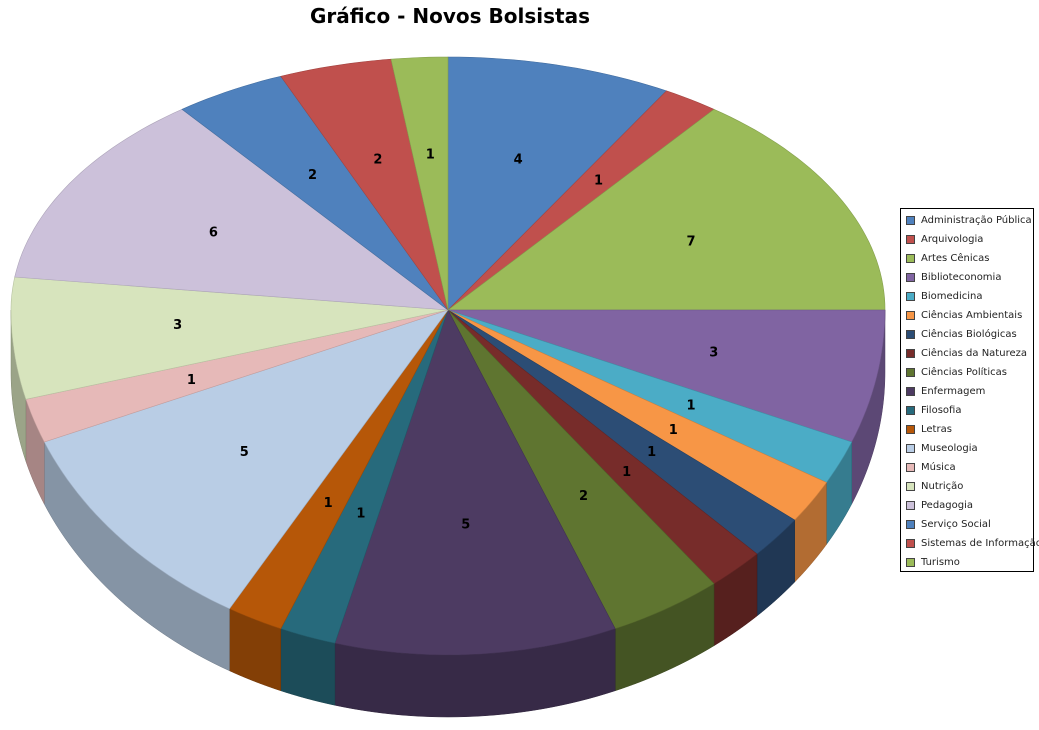  I want to click on legend-label: Artes Cênicas, so click(955, 258).